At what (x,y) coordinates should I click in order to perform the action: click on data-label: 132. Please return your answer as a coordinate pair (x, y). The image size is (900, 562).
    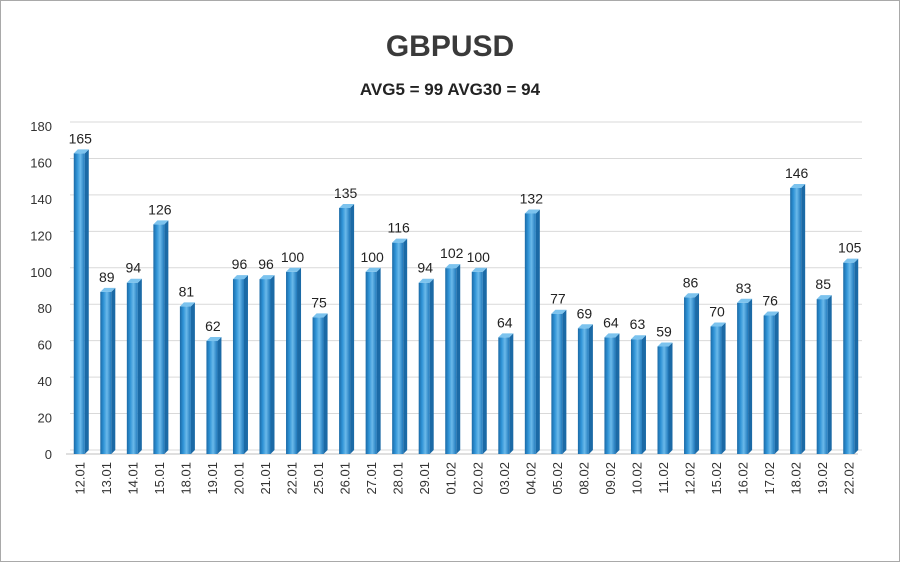
    Looking at the image, I should click on (532, 198).